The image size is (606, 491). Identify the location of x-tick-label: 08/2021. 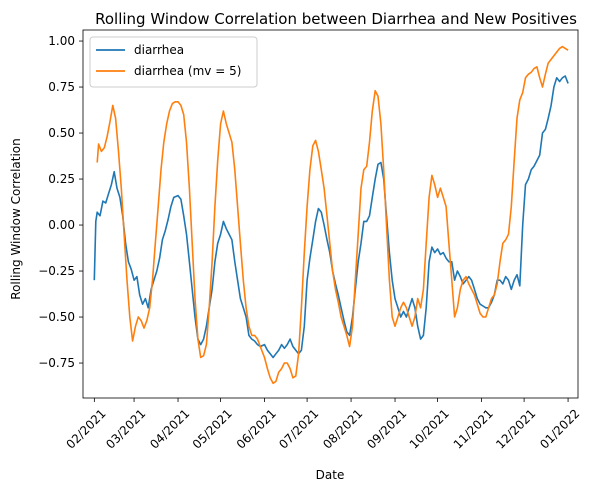
(342, 428).